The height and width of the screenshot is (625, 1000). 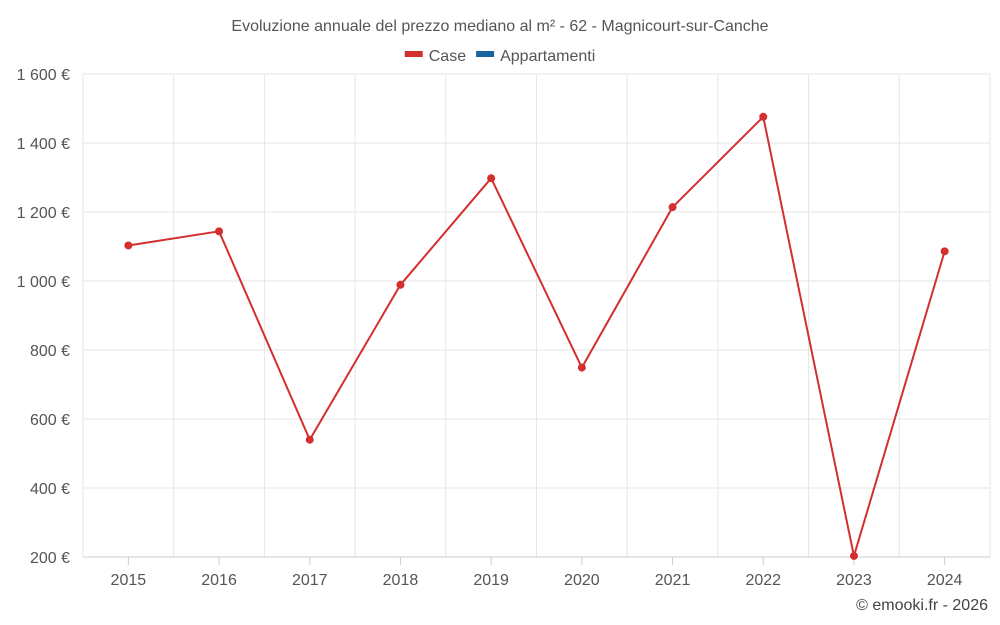 I want to click on x-tick-label: 2023, so click(x=854, y=580).